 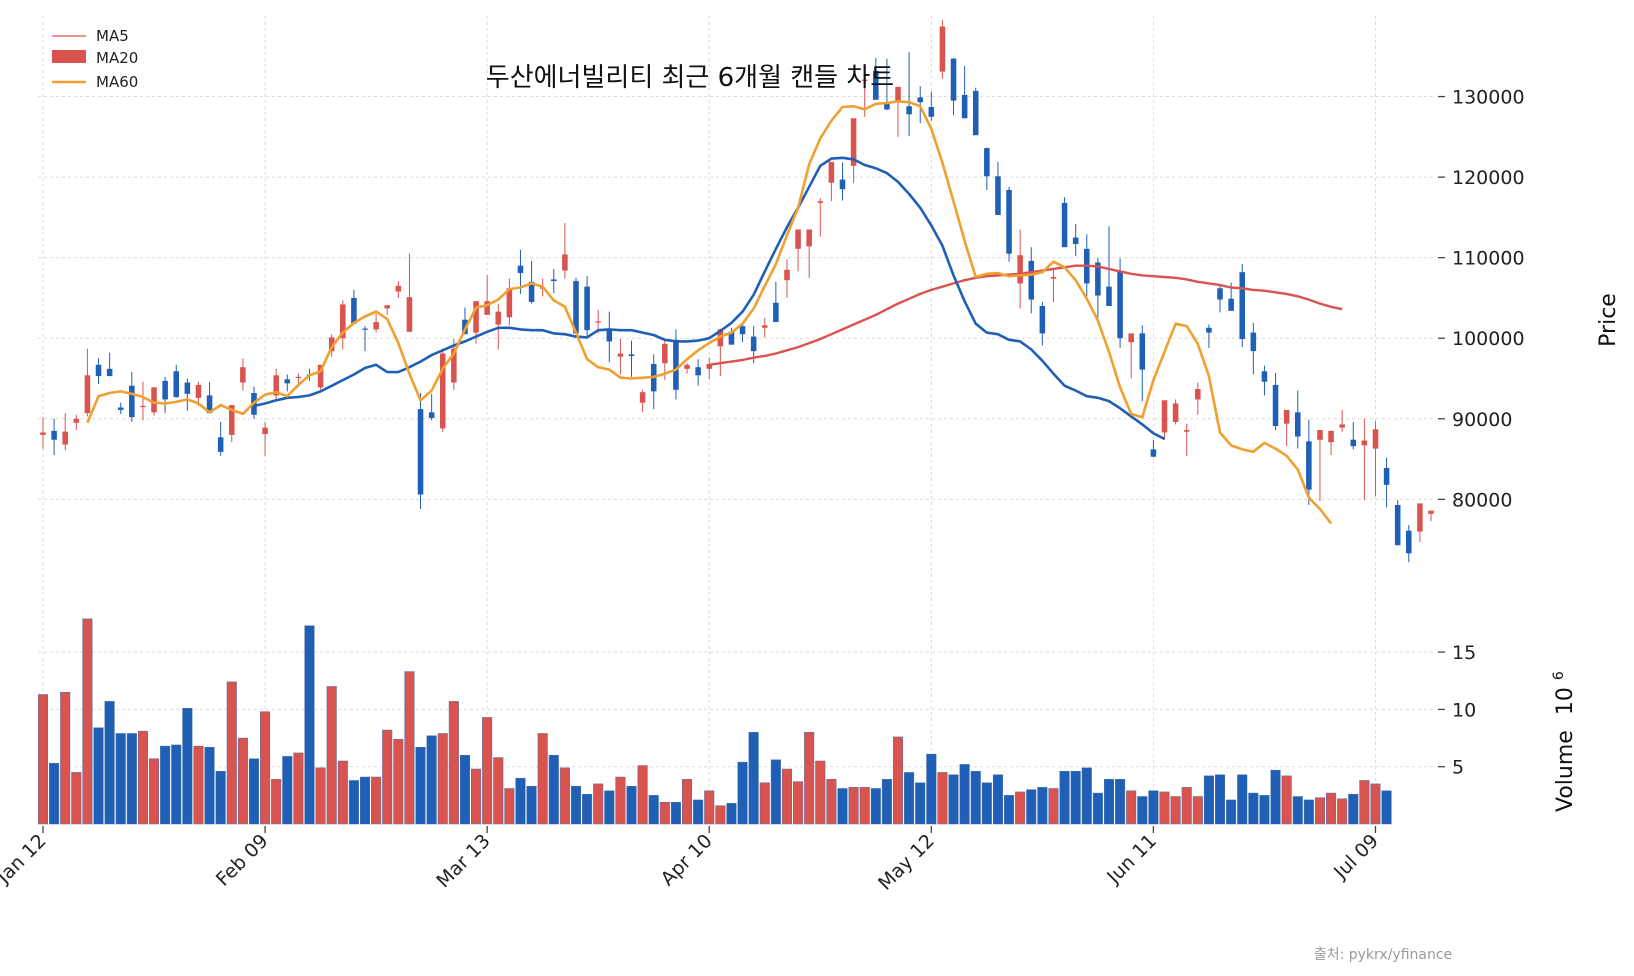 What do you see at coordinates (242, 860) in the screenshot?
I see `x-tick-label-1: Feb 09` at bounding box center [242, 860].